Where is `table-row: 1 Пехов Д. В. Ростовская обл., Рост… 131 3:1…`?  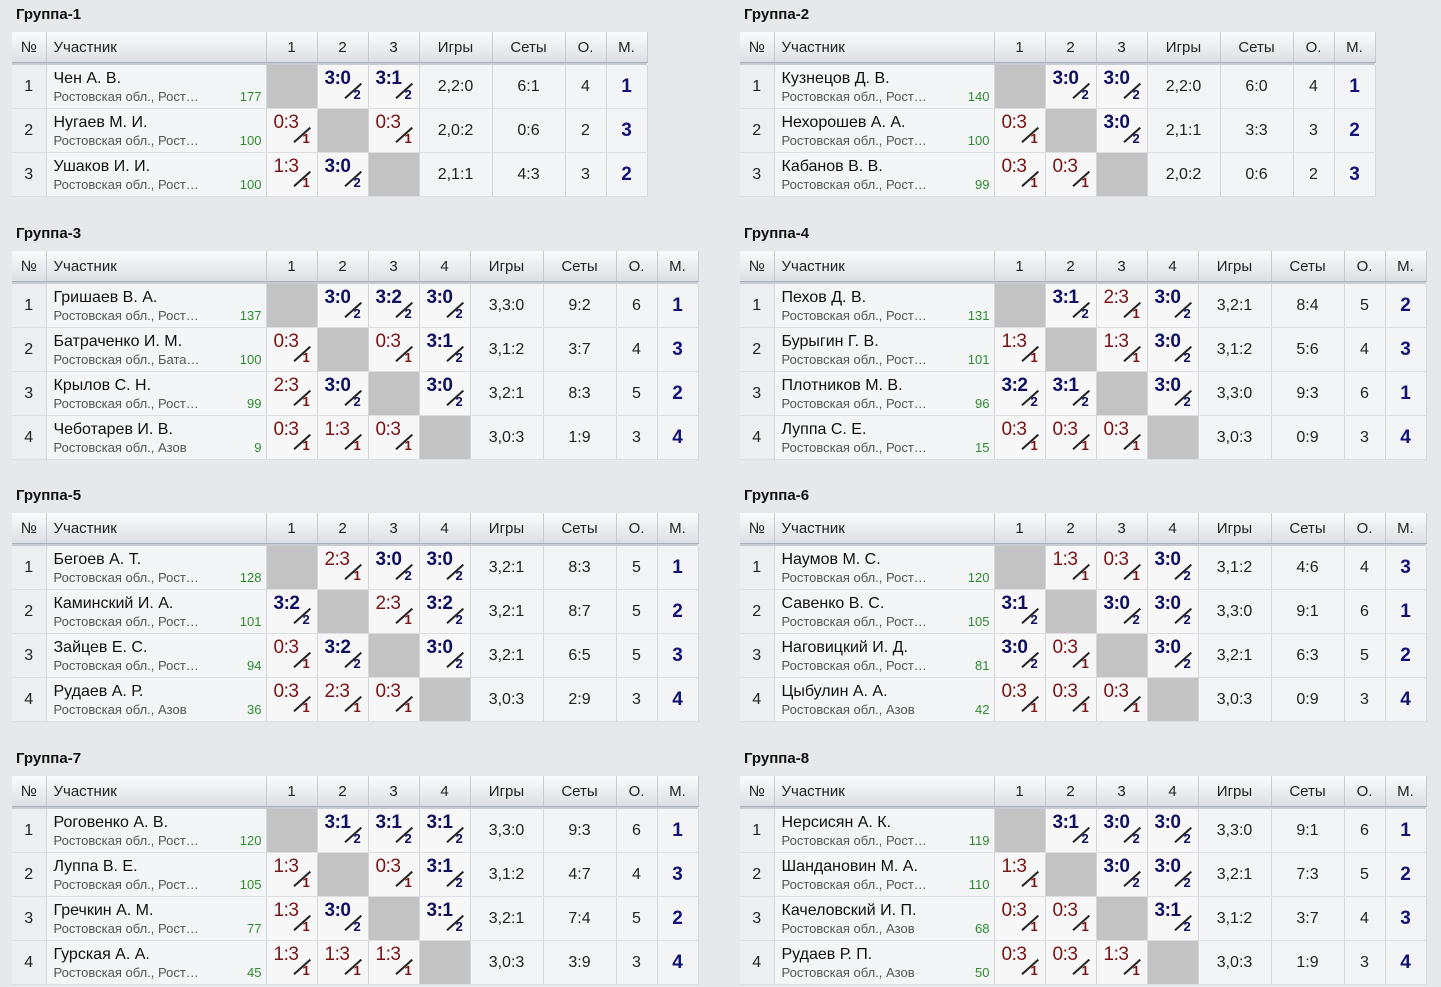 table-row: 1 Пехов Д. В. Ростовская обл., Рост… 131 3:1… is located at coordinates (1083, 306).